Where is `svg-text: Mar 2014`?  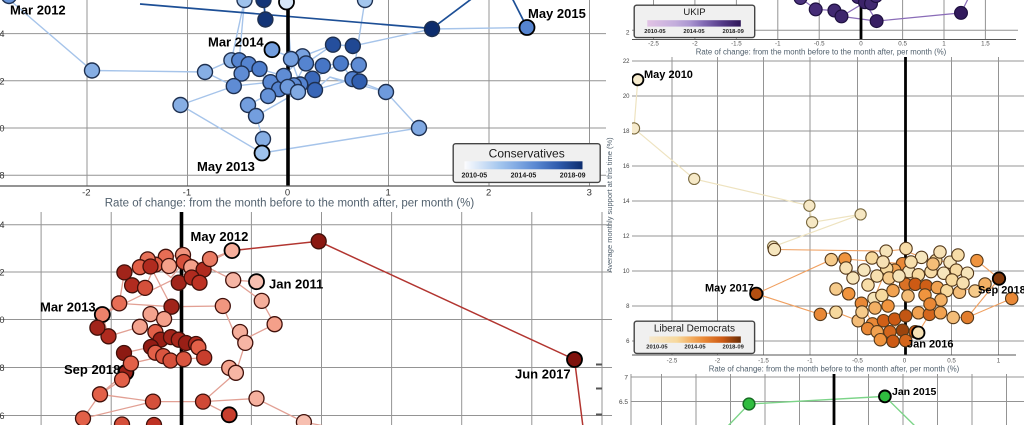 svg-text: Mar 2014 is located at coordinates (236, 42).